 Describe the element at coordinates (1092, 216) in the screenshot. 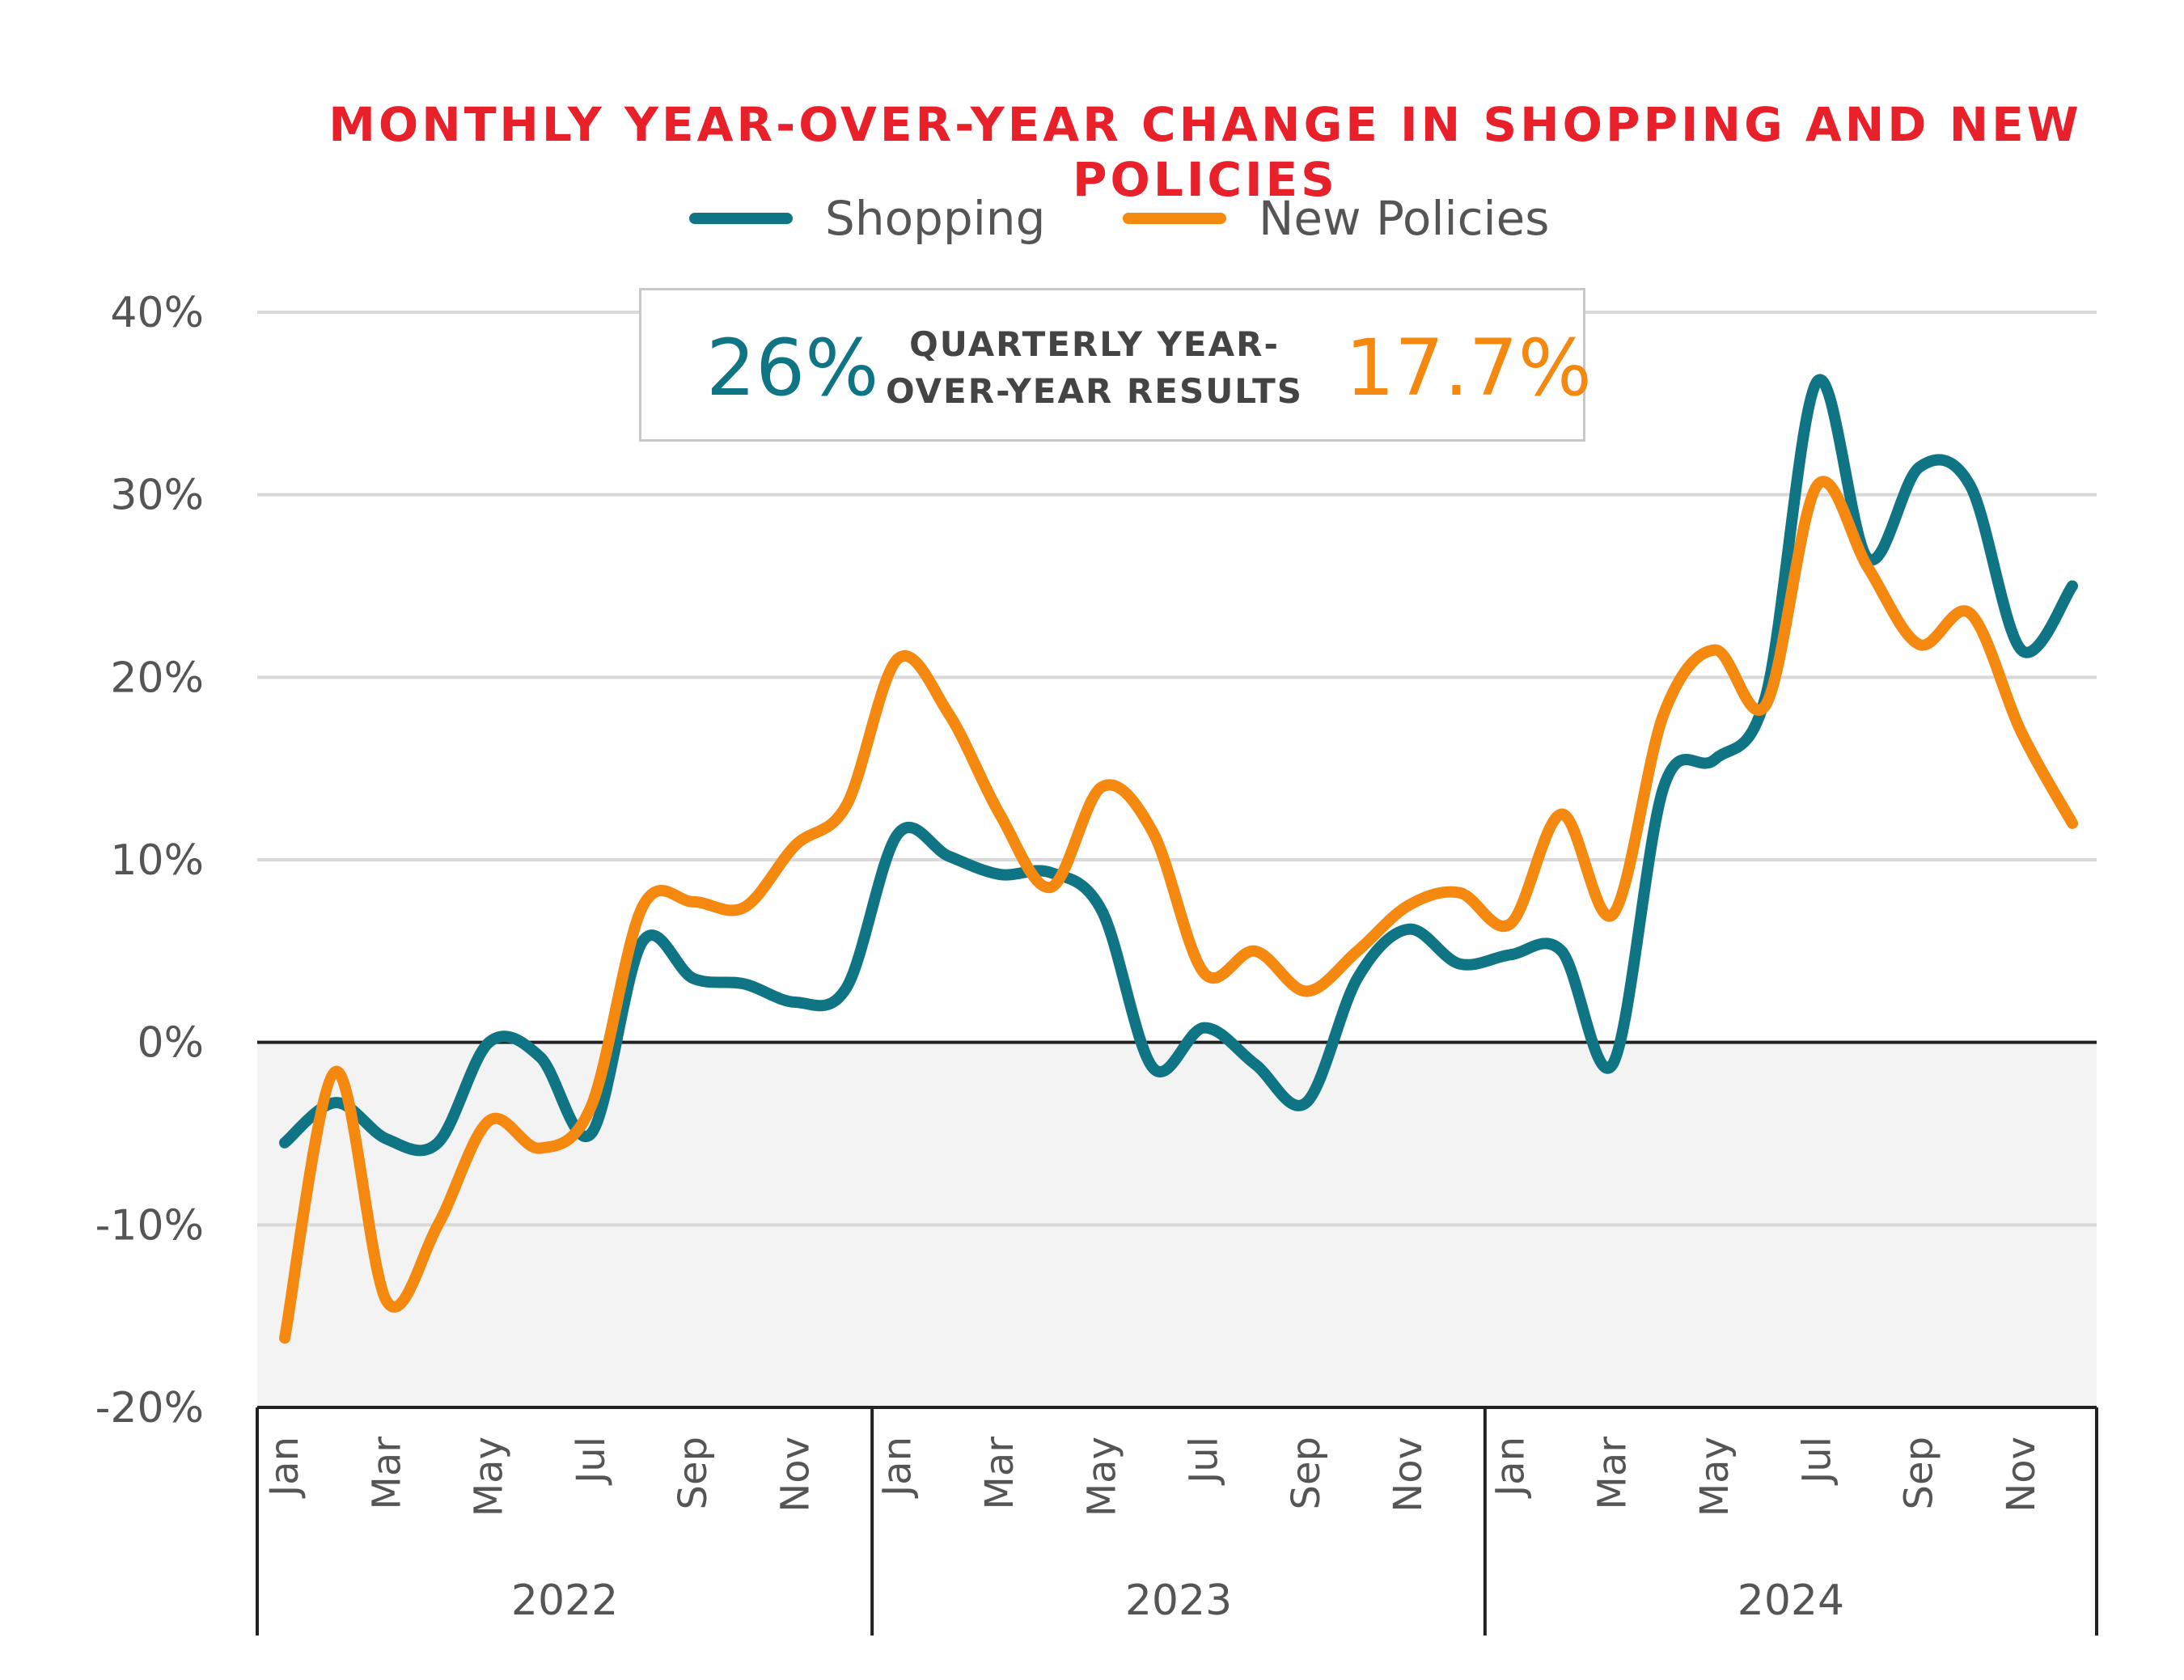

I see `legend: Shopping New Policies` at that location.